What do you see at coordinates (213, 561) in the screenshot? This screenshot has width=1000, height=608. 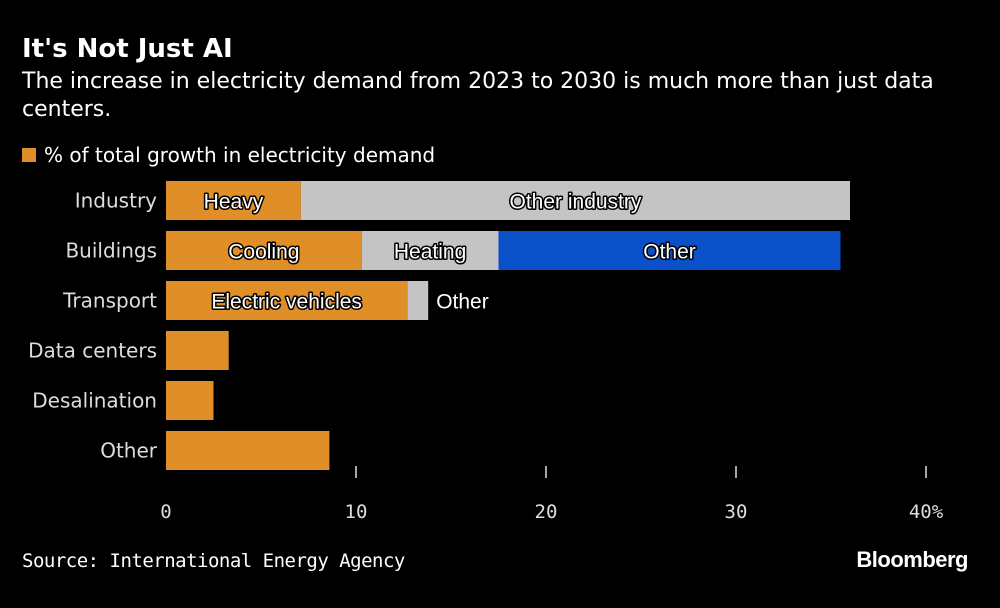 I see `source-note: Source: International Energy Agency` at bounding box center [213, 561].